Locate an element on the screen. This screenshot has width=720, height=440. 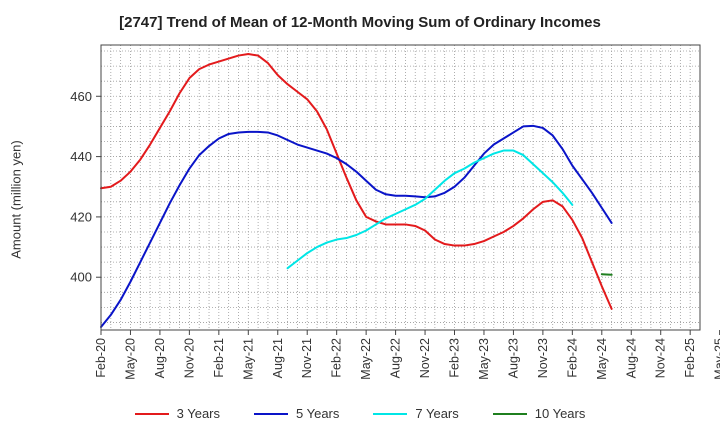
legend-label-3-years: 3 Years is located at coordinates (198, 413).